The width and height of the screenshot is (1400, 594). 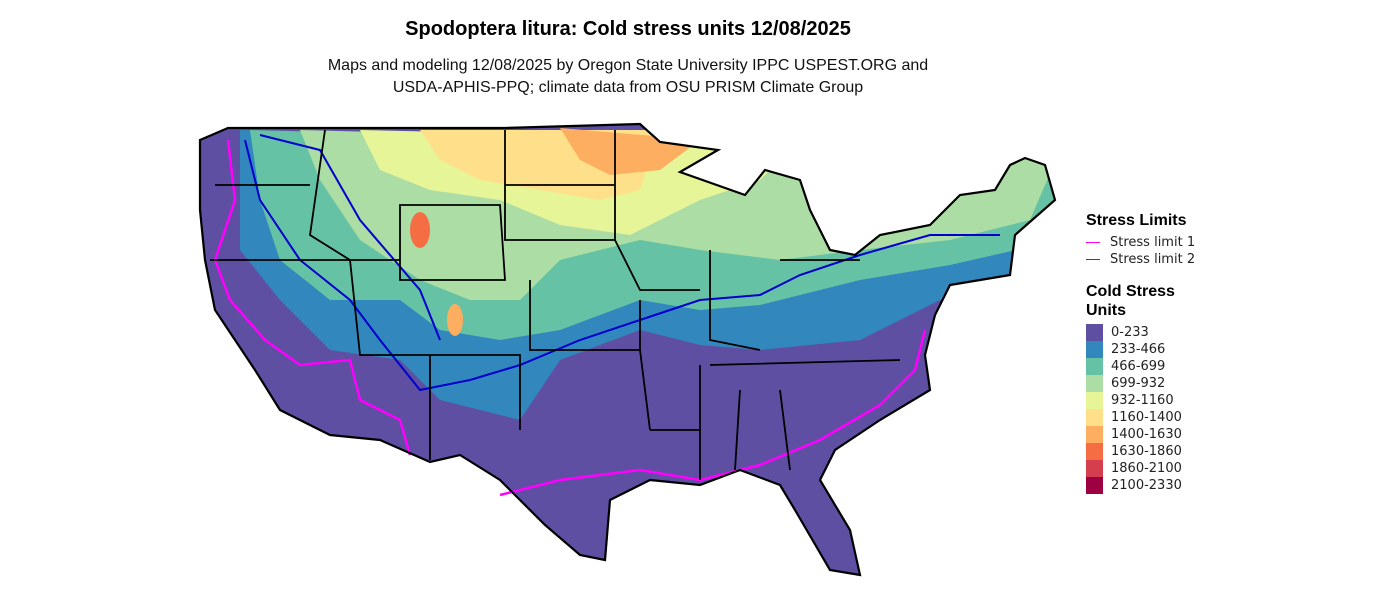 I want to click on legend-item-stress-limit-1: Stress limit 1, so click(x=1140, y=242).